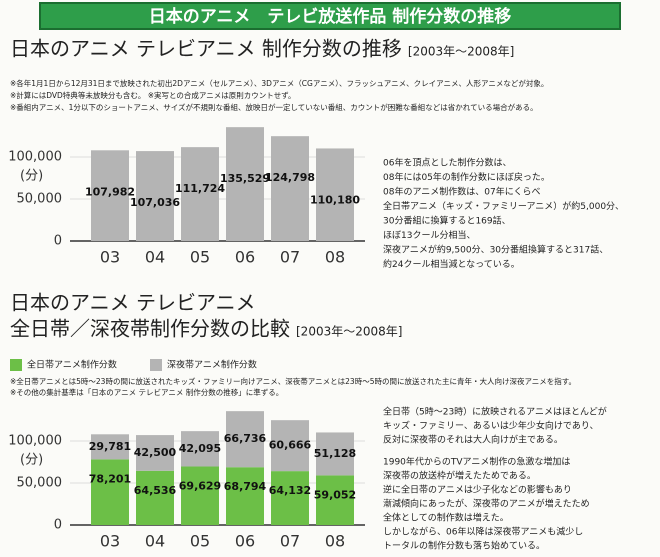 The image size is (660, 557). I want to click on description: キッズ・ファミリー、あるいは少年少女向けであり、, so click(490, 426).